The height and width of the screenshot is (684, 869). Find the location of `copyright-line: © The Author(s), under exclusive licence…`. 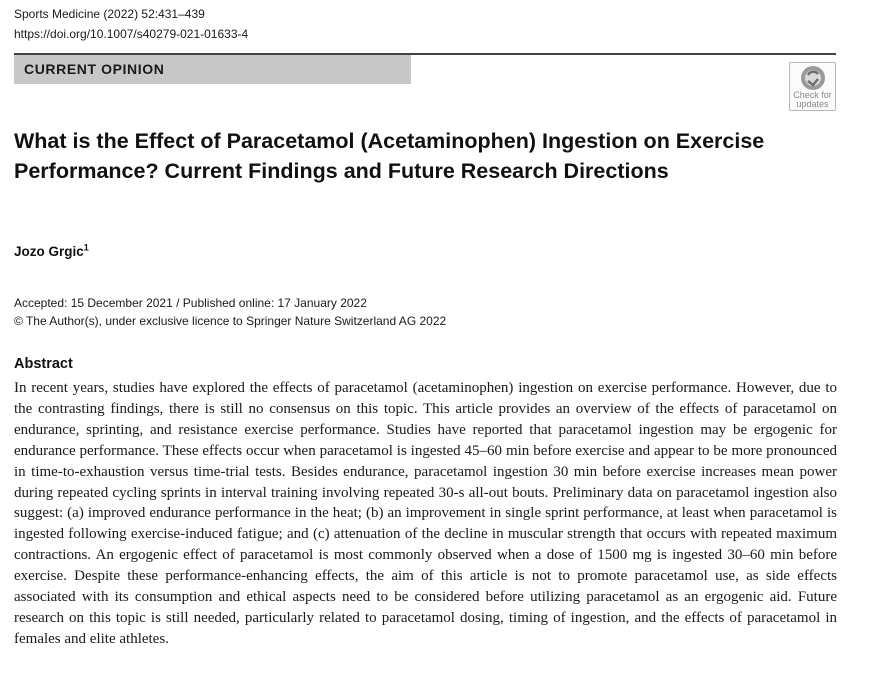

copyright-line: © The Author(s), under exclusive licence… is located at coordinates (230, 321).